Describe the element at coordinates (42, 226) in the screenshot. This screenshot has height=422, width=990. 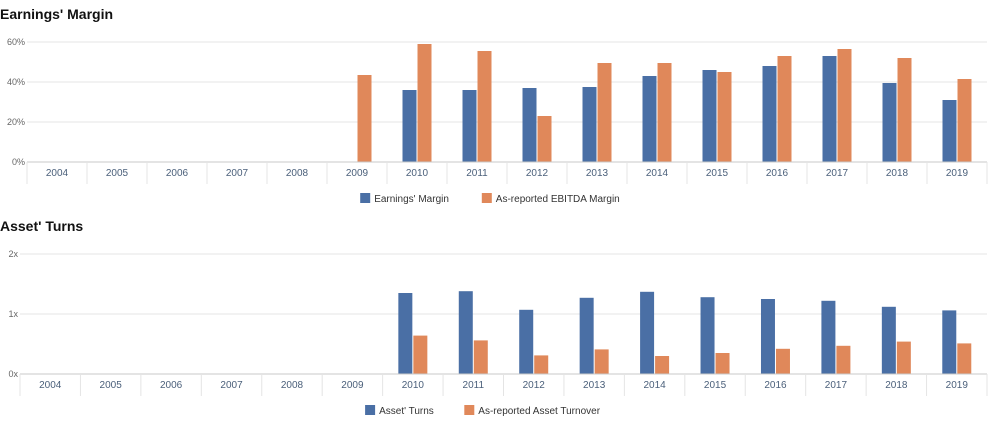
I see `asset-turns-chart-title: Asset' Turns` at that location.